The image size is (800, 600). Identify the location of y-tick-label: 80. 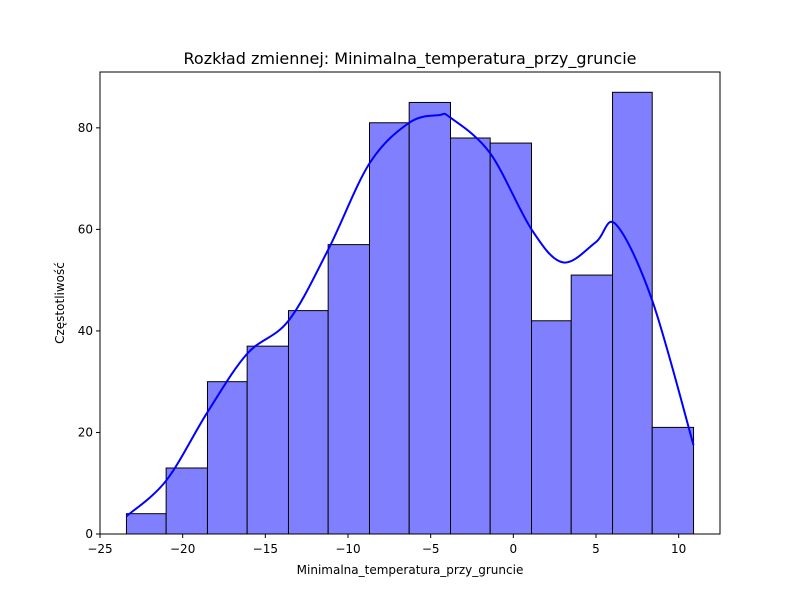
(85, 128).